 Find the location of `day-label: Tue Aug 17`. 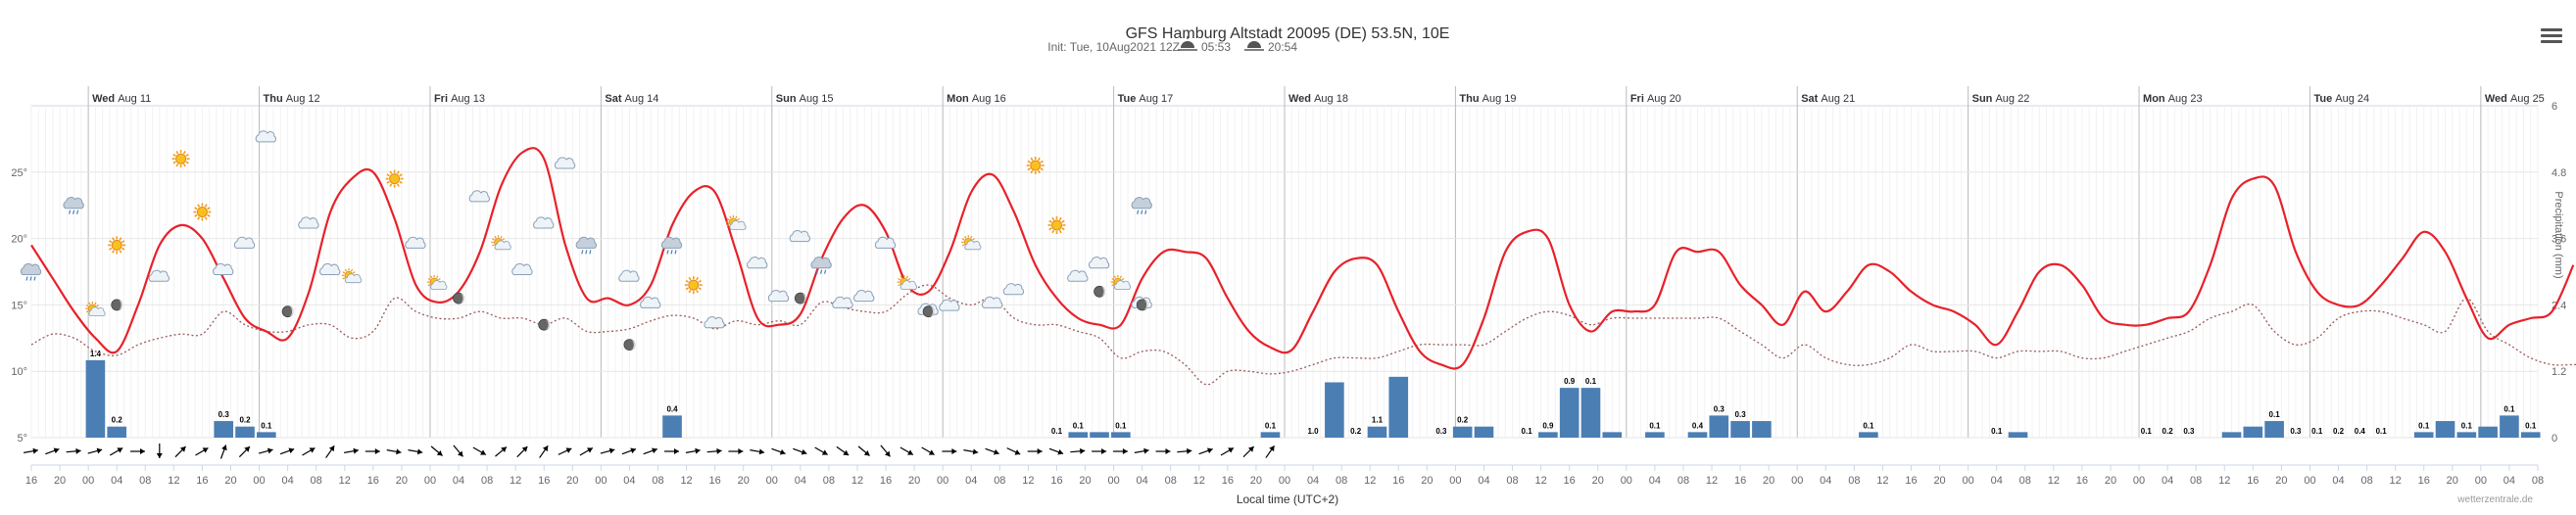

day-label: Tue Aug 17 is located at coordinates (1146, 99).